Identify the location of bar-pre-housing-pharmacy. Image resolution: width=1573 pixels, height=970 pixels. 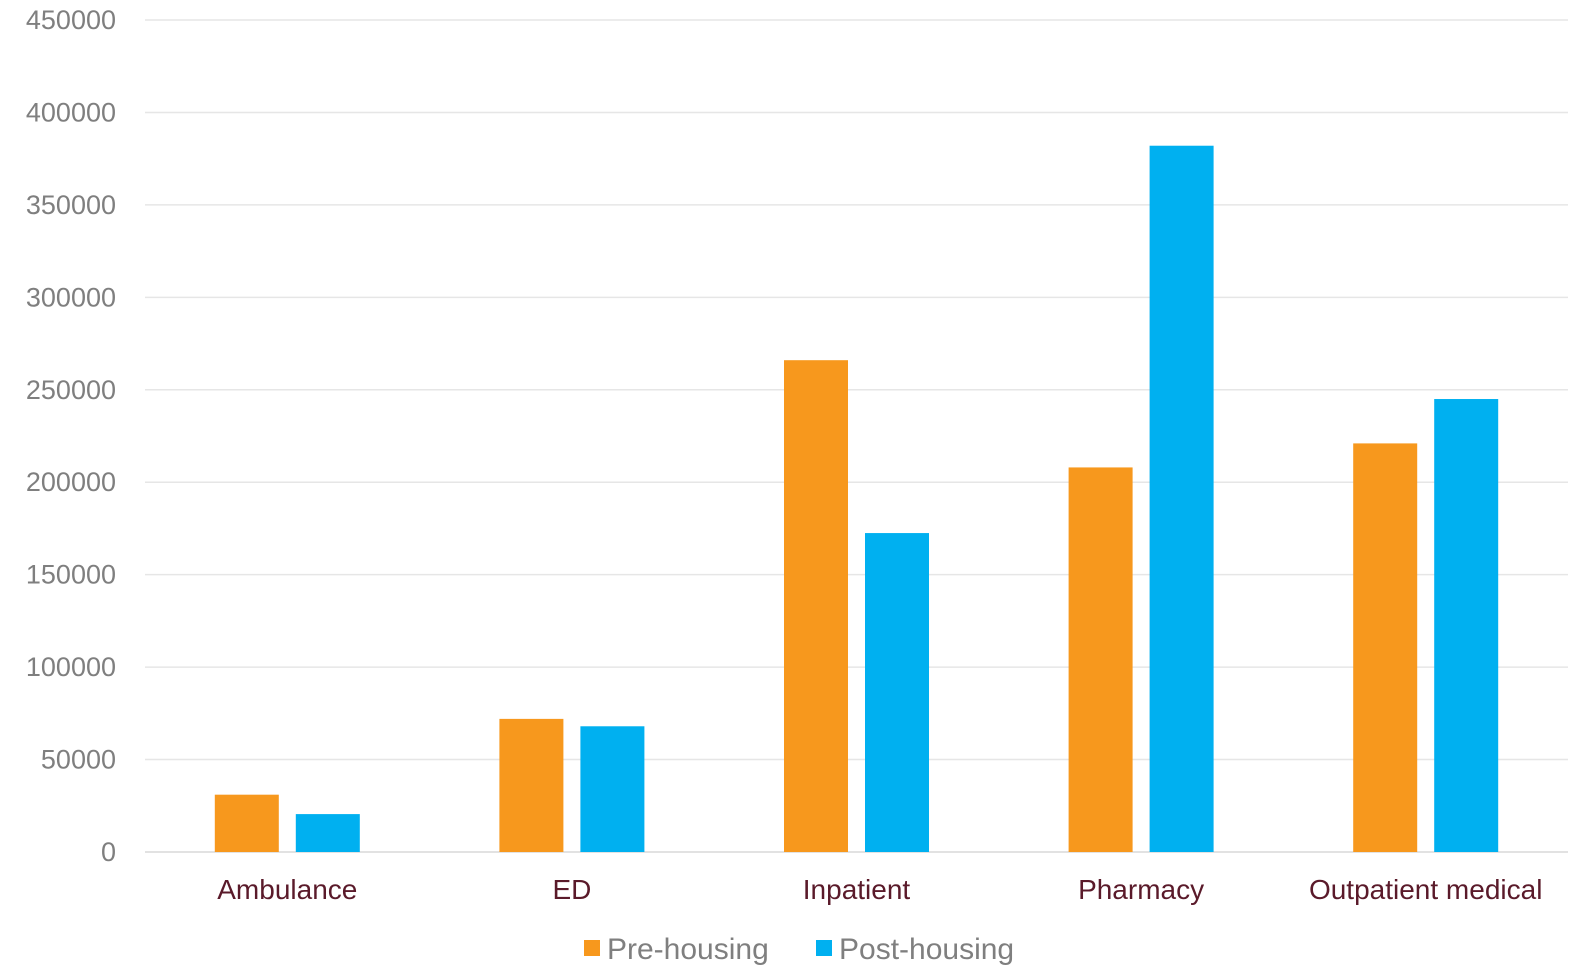
(1100, 659).